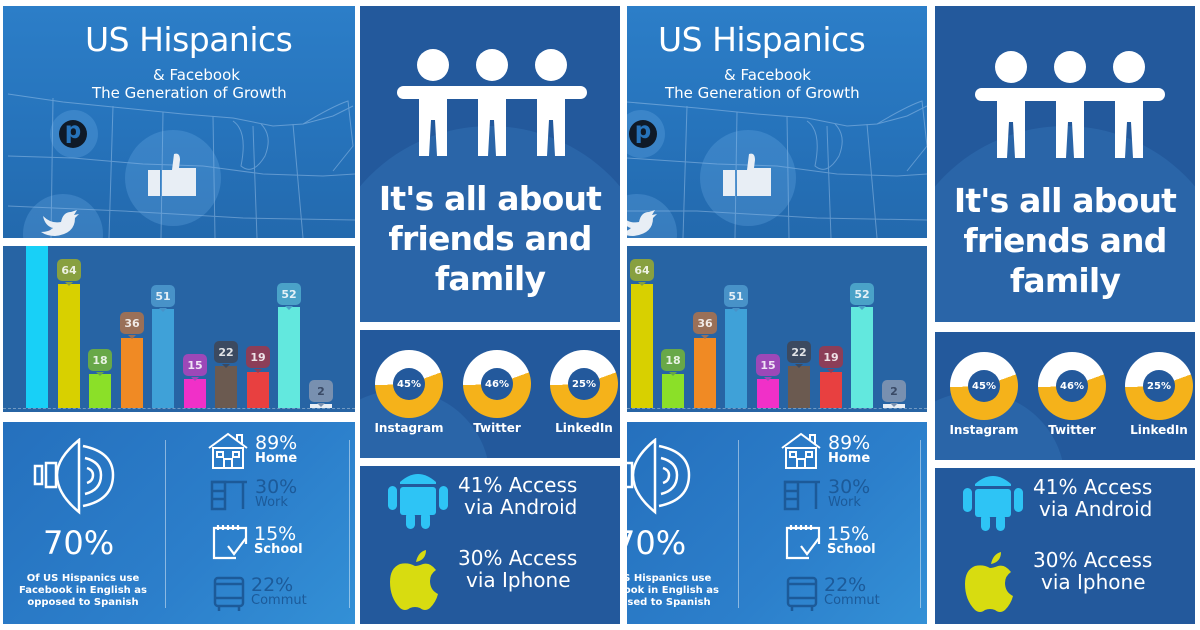 The height and width of the screenshot is (630, 1200). I want to click on donut-twitter: 46%, so click(1072, 386).